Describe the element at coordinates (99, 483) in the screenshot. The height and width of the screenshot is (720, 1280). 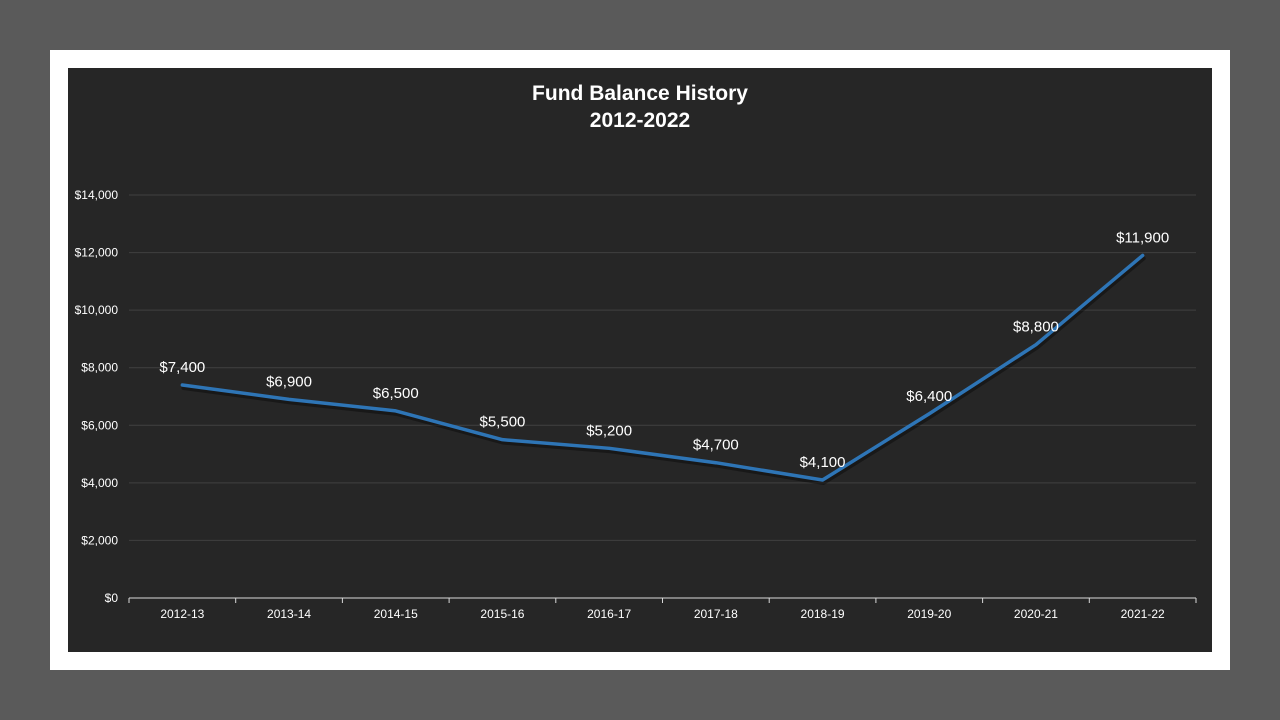
I see `y-tick-label: $4,000` at that location.